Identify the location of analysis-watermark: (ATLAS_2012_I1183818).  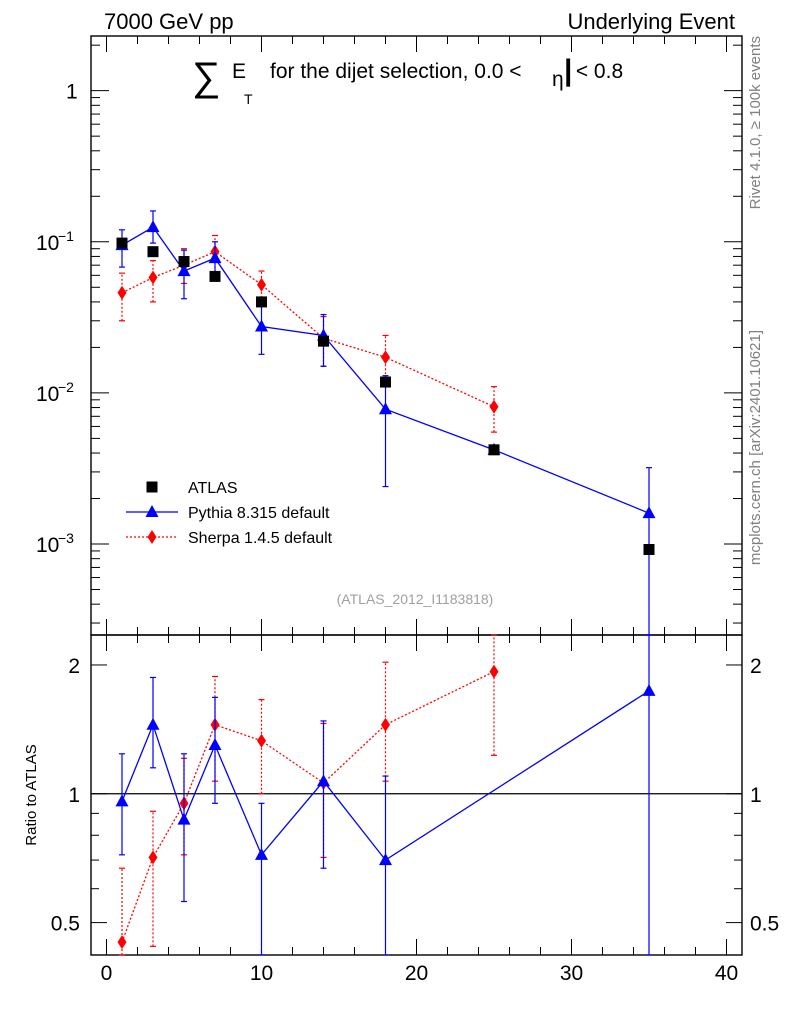
(415, 599).